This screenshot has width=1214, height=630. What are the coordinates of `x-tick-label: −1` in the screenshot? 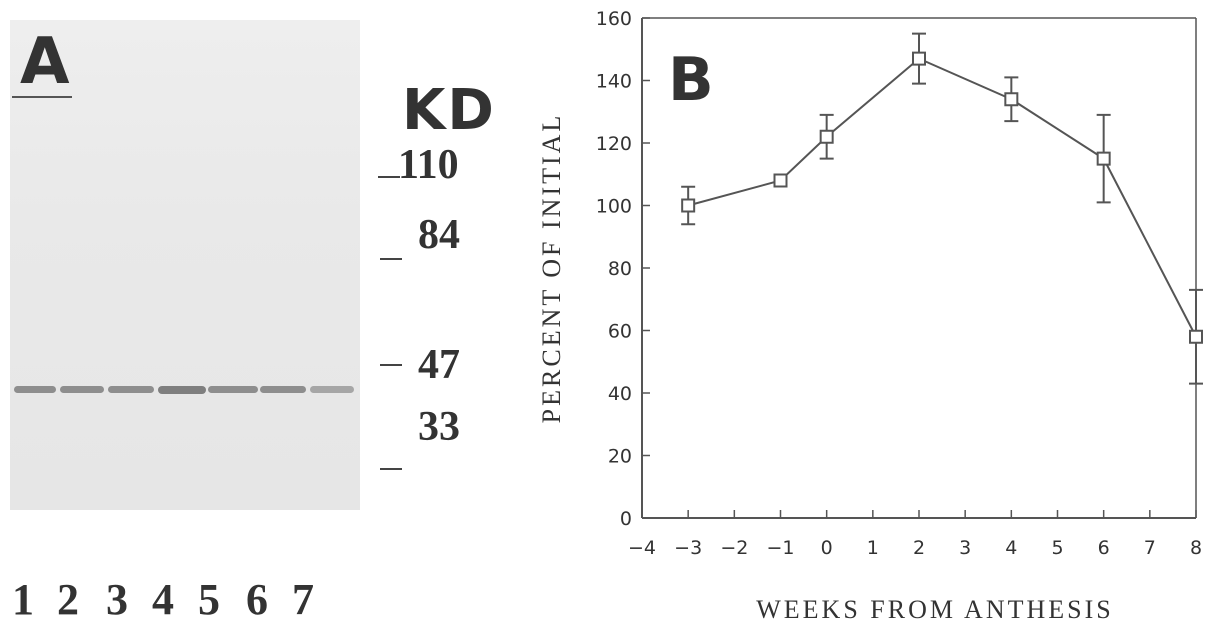 It's located at (780, 548).